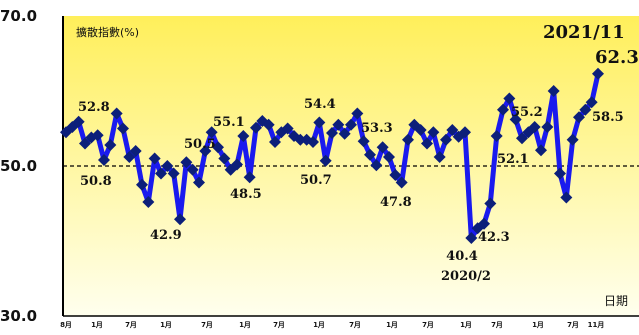 The height and width of the screenshot is (335, 639). Describe the element at coordinates (96, 181) in the screenshot. I see `annotation-label: 50.8` at that location.